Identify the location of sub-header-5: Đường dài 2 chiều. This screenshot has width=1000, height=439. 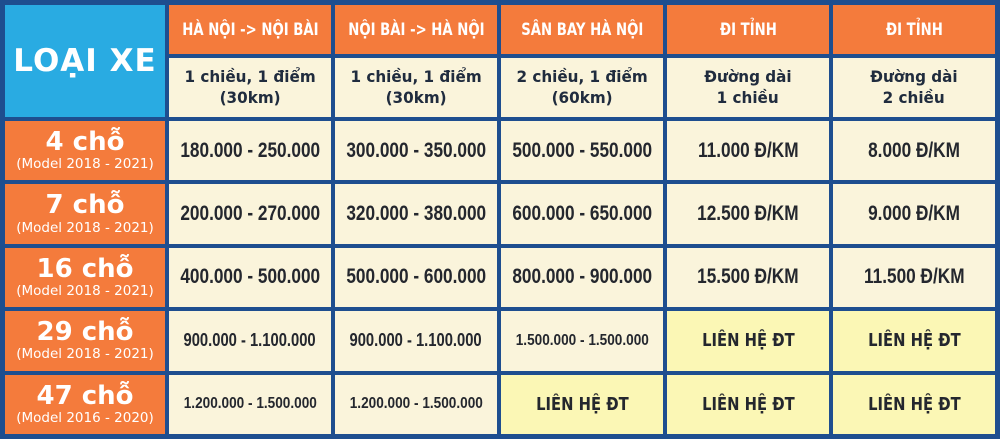
(914, 87).